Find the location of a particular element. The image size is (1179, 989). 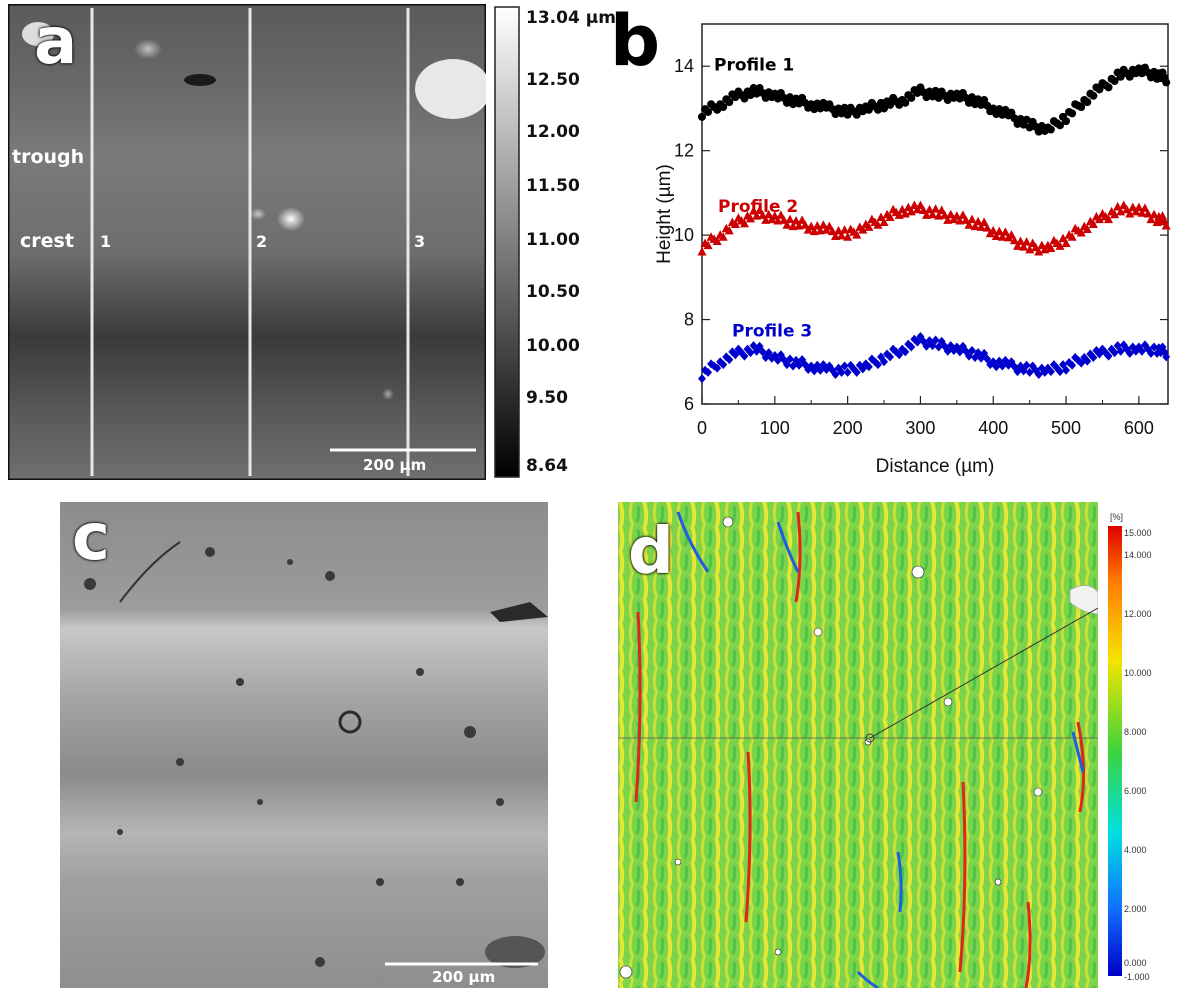

crest-label: crest is located at coordinates (47, 241).